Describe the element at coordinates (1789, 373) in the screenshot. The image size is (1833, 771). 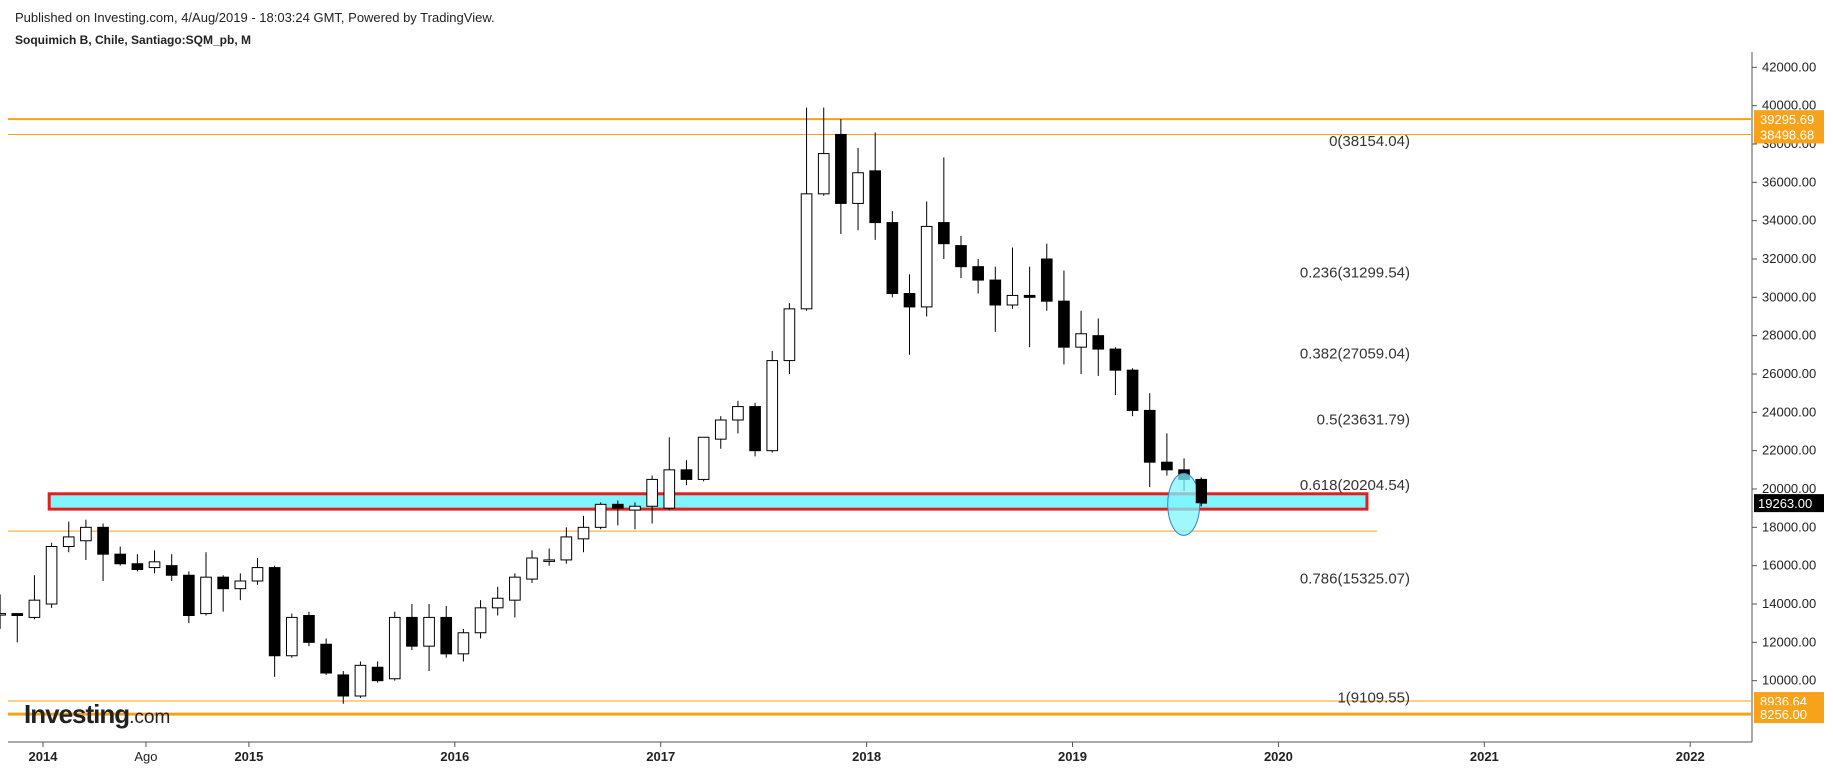
I see `y-tick-label: 26000.00` at that location.